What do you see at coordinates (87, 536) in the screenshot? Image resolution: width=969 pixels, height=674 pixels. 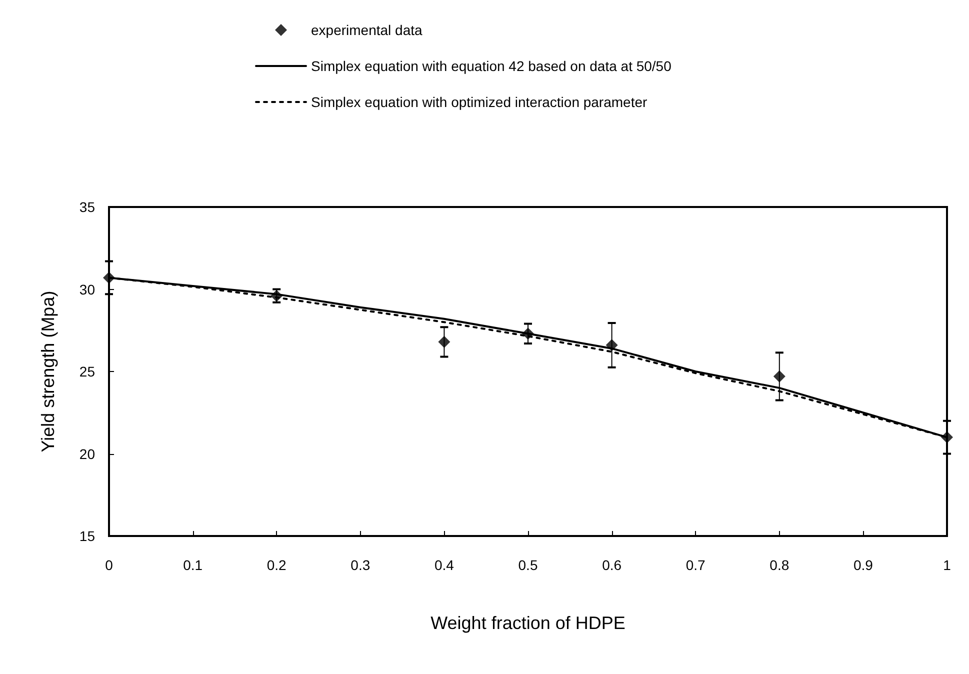 I see `y-tick-label: 15` at bounding box center [87, 536].